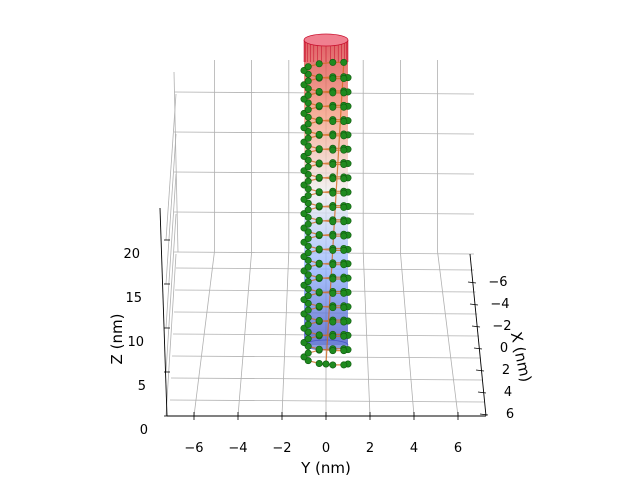 The width and height of the screenshot is (640, 484). I want to click on helix-points, so click(326, 213).